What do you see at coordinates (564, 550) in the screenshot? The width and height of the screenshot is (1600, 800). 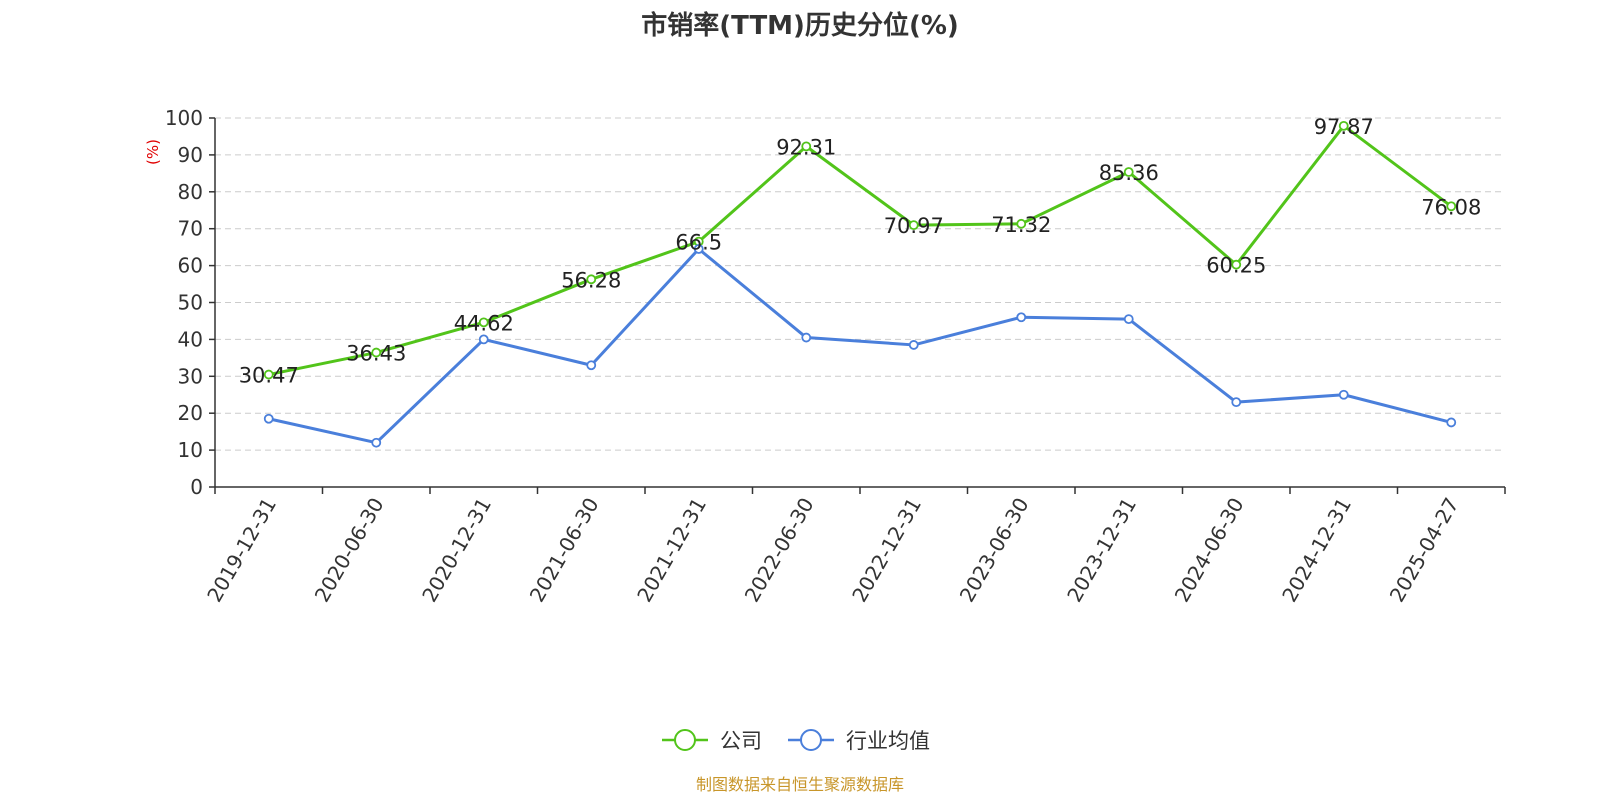 I see `x-tick-label: 2021-06-30` at bounding box center [564, 550].